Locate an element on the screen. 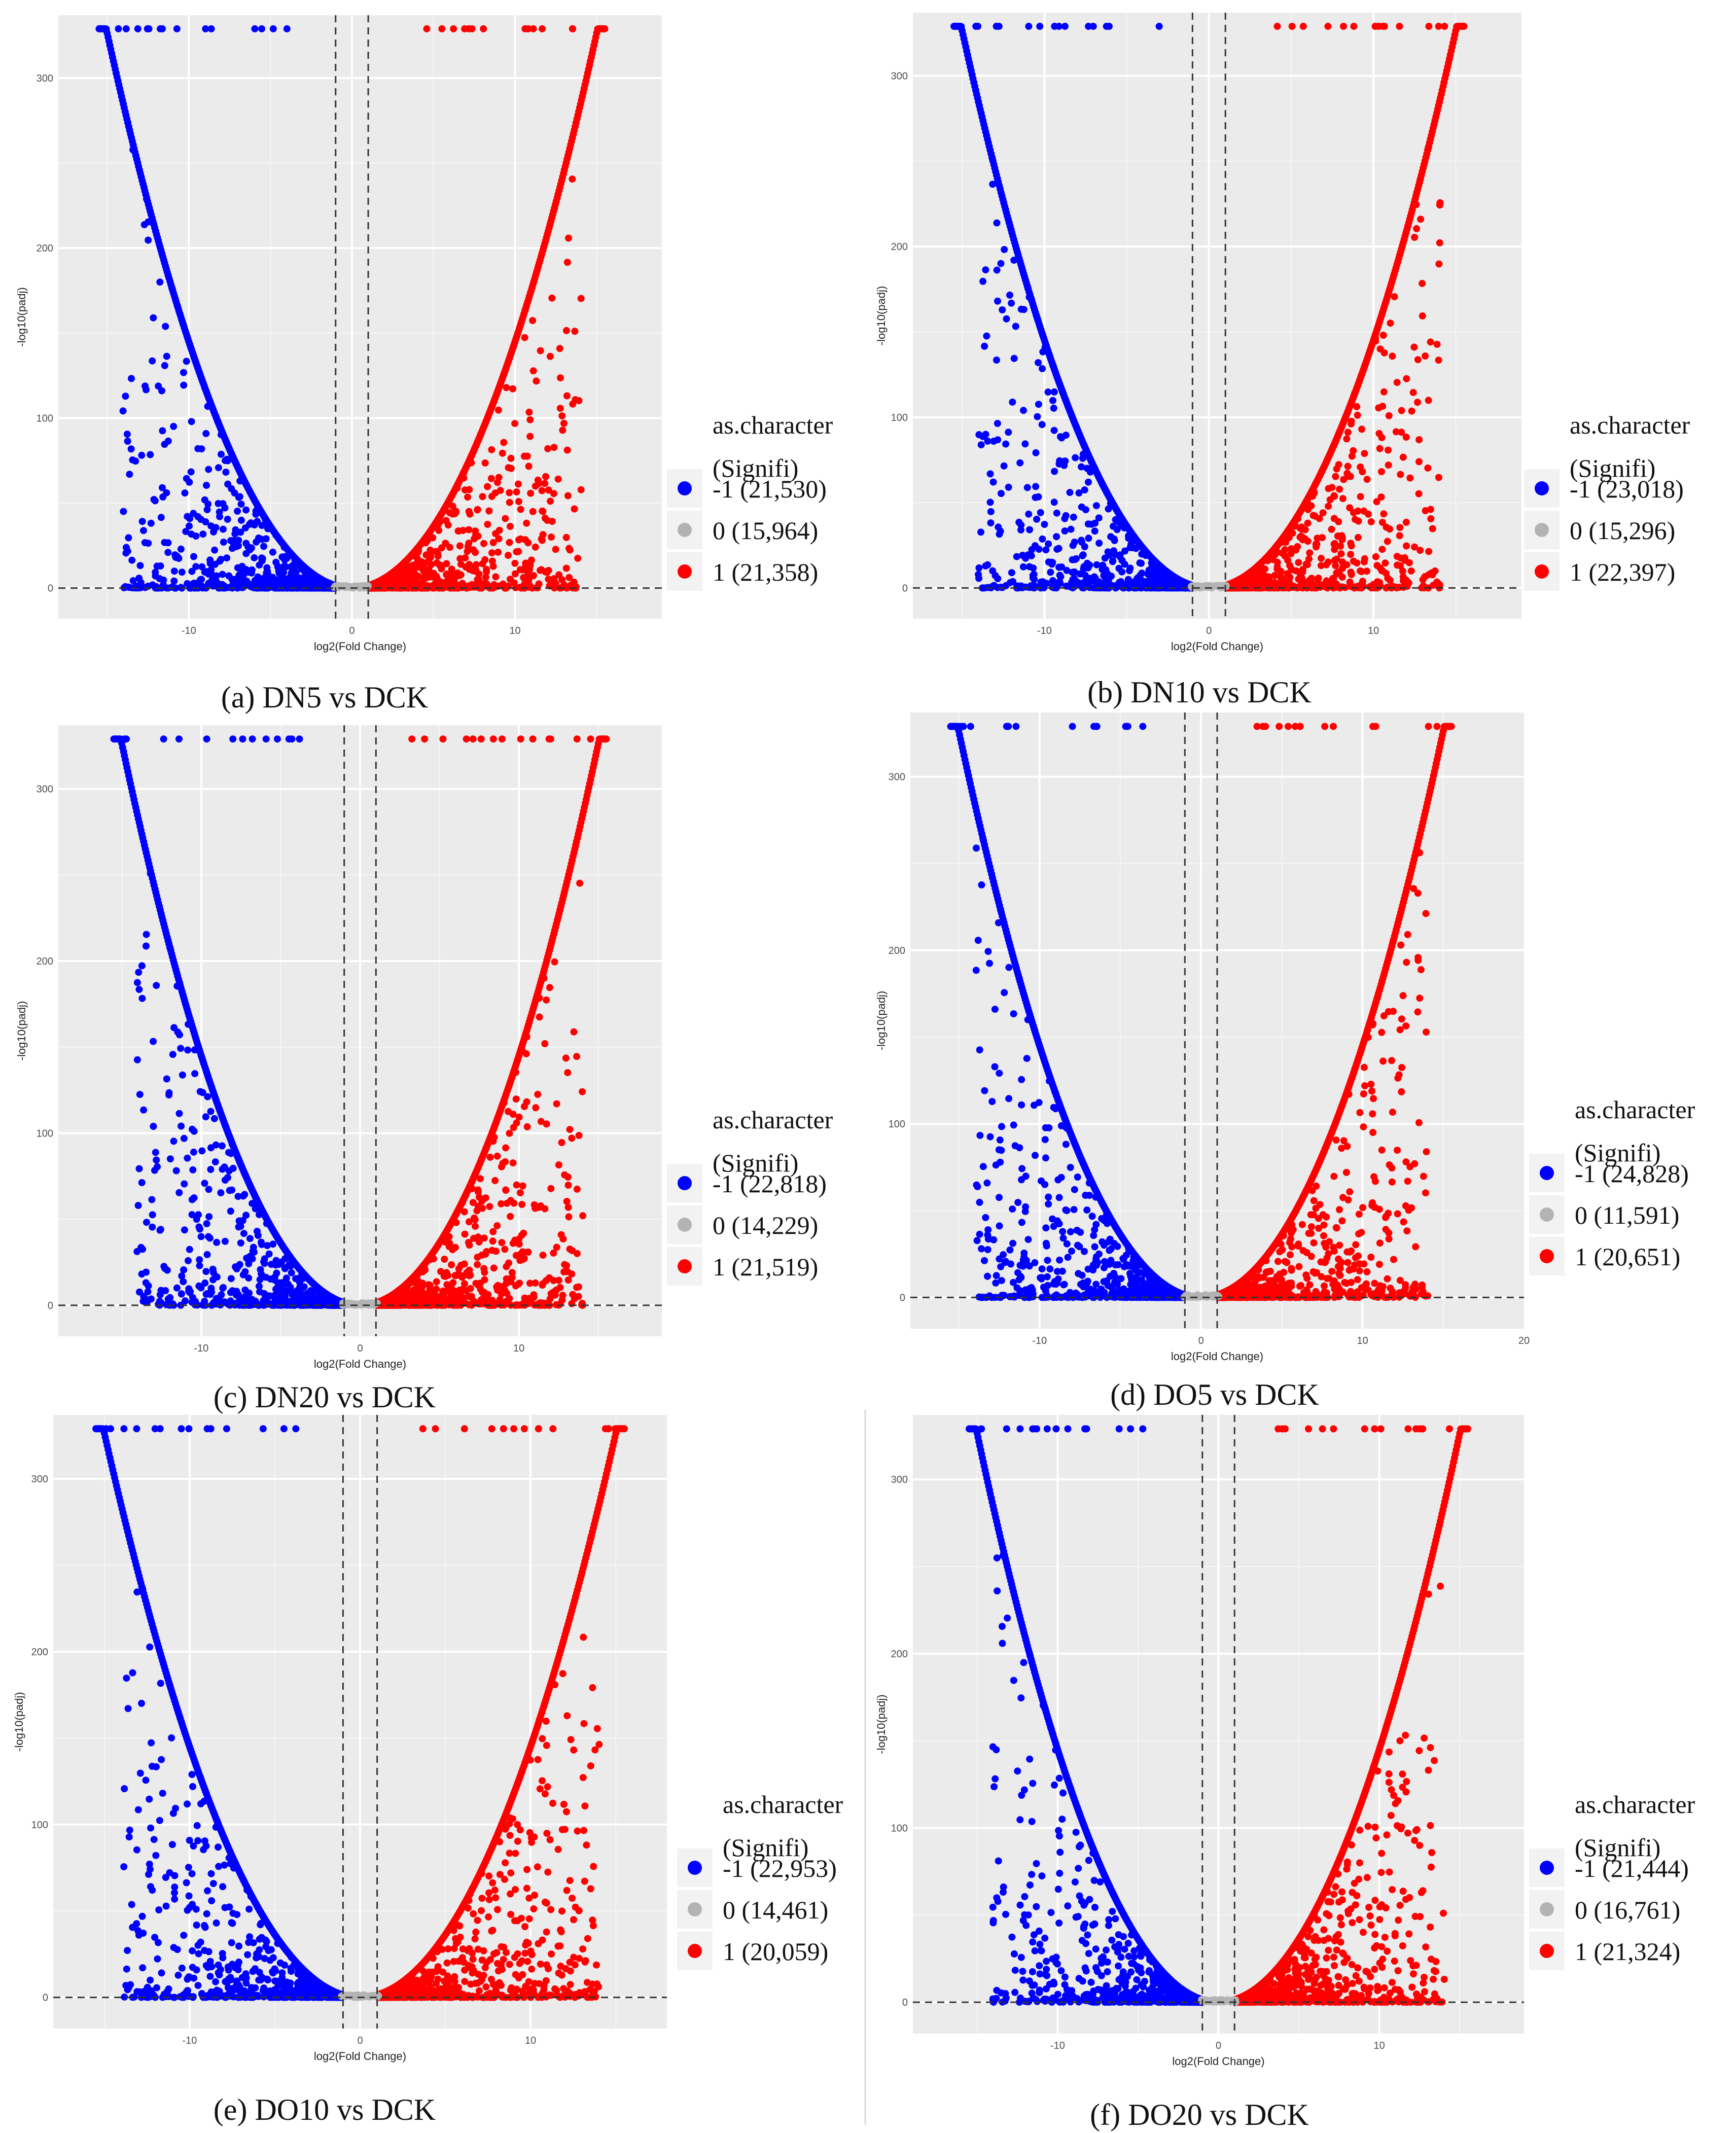 The height and width of the screenshot is (2133, 1736). x-tick-label: 10 is located at coordinates (514, 630).